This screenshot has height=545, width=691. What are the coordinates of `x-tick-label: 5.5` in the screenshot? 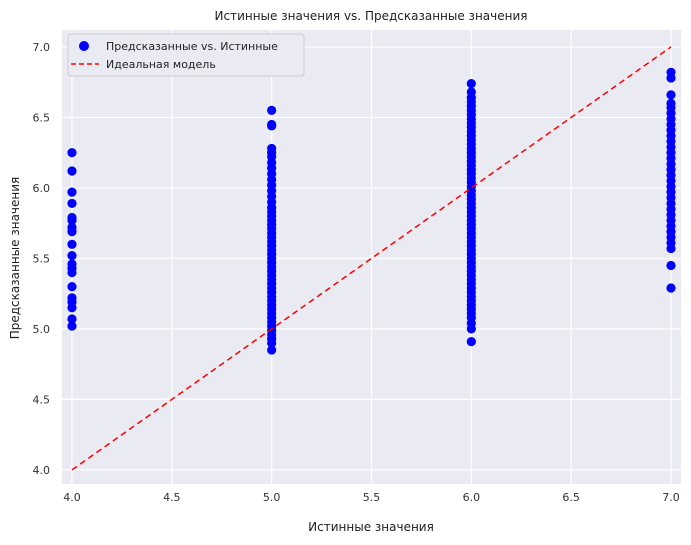 It's located at (372, 497).